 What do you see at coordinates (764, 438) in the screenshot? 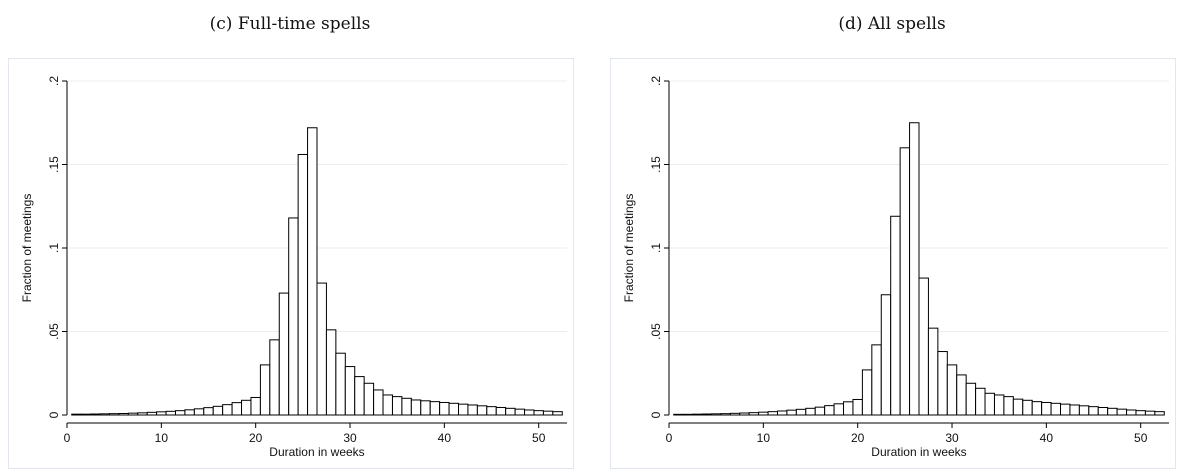
I see `x-tick-label: 10` at bounding box center [764, 438].